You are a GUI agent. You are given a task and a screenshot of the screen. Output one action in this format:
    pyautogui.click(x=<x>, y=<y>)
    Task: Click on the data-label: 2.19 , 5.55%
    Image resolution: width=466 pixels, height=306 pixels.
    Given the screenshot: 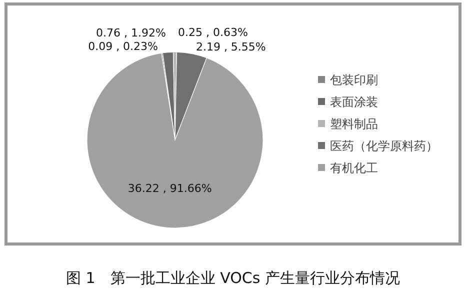 What is the action you would take?
    pyautogui.click(x=231, y=47)
    